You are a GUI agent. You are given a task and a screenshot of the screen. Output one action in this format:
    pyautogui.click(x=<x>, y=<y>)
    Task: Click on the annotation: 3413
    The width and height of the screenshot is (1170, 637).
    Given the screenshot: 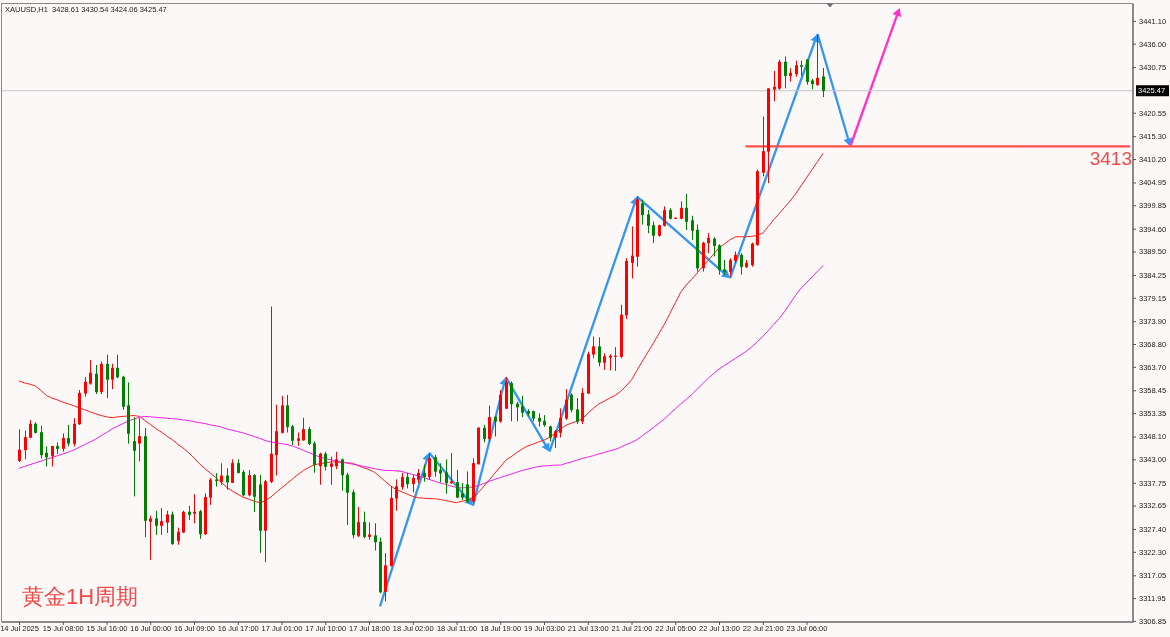 What is the action you would take?
    pyautogui.click(x=1110, y=159)
    